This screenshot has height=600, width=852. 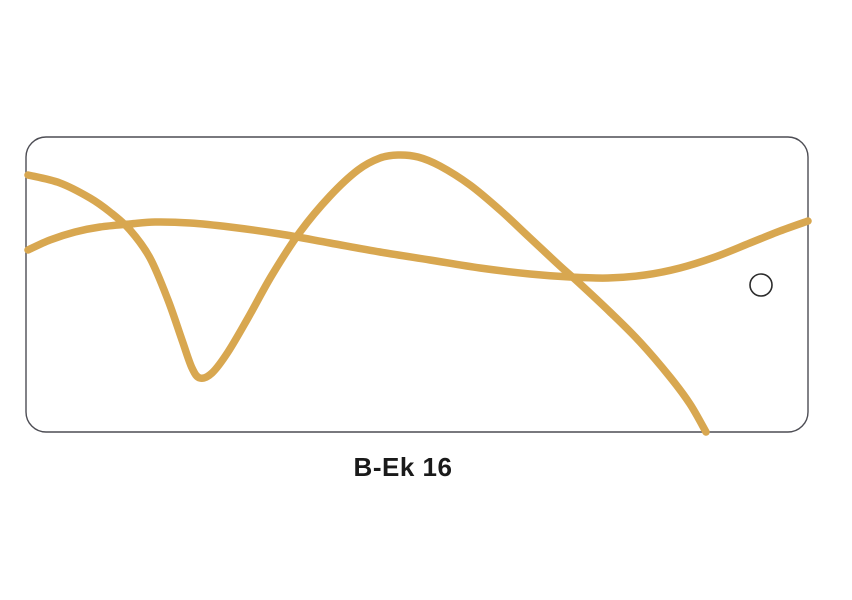 What do you see at coordinates (761, 285) in the screenshot?
I see `hollow-circle-marker` at bounding box center [761, 285].